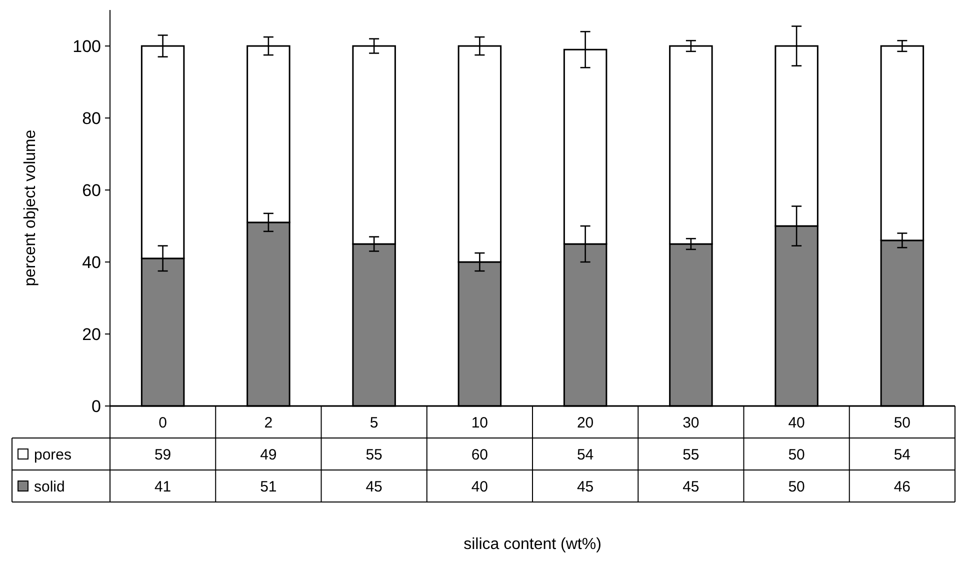 The width and height of the screenshot is (974, 565). Describe the element at coordinates (902, 487) in the screenshot. I see `data-label: 46` at that location.